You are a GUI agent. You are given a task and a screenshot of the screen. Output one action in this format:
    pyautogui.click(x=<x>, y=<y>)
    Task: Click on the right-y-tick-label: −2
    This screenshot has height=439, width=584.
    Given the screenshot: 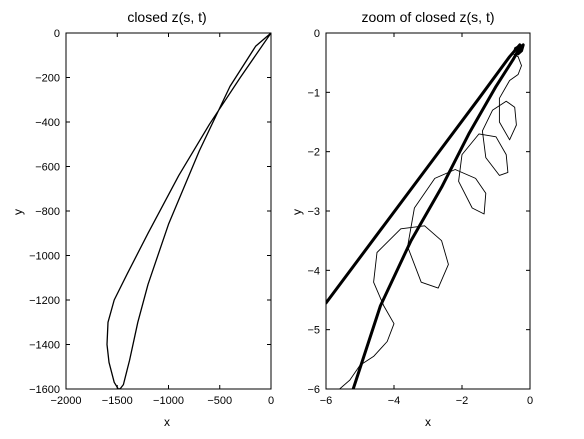 What is the action you would take?
    pyautogui.click(x=313, y=153)
    